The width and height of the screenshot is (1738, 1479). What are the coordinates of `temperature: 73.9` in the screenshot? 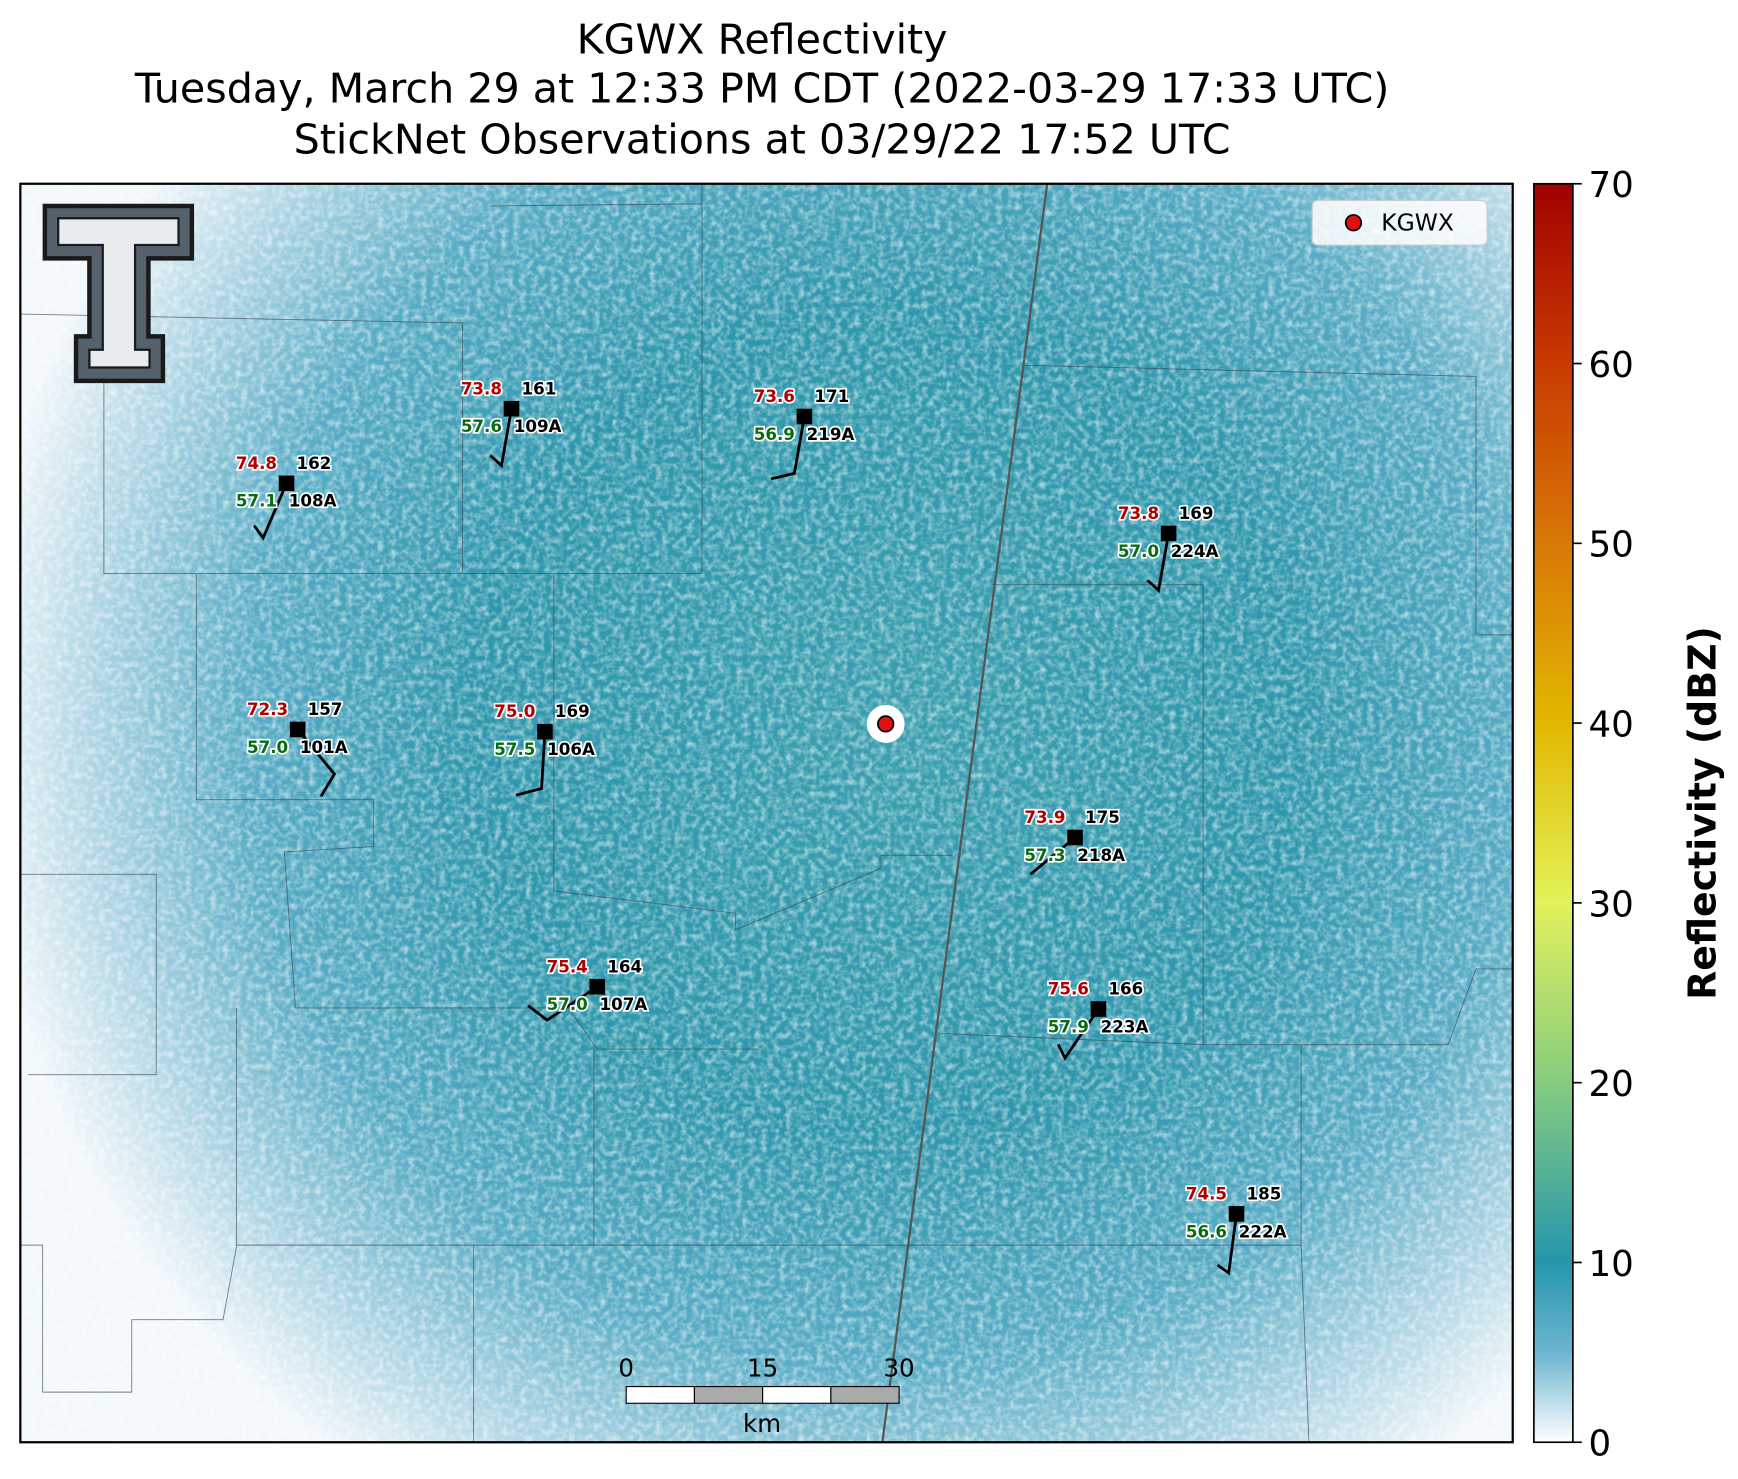 It's located at (1044, 817).